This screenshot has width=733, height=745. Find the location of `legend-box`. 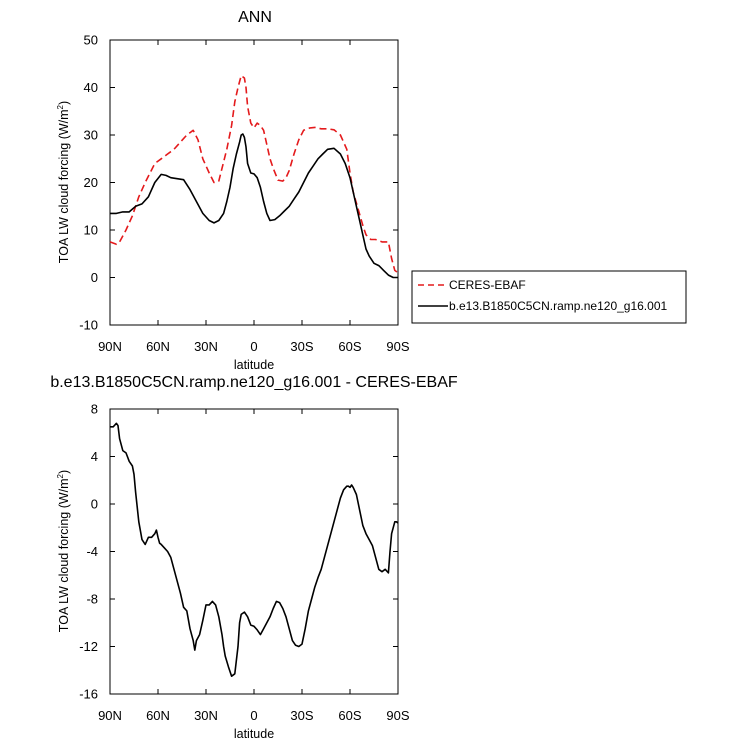

legend-box is located at coordinates (549, 297).